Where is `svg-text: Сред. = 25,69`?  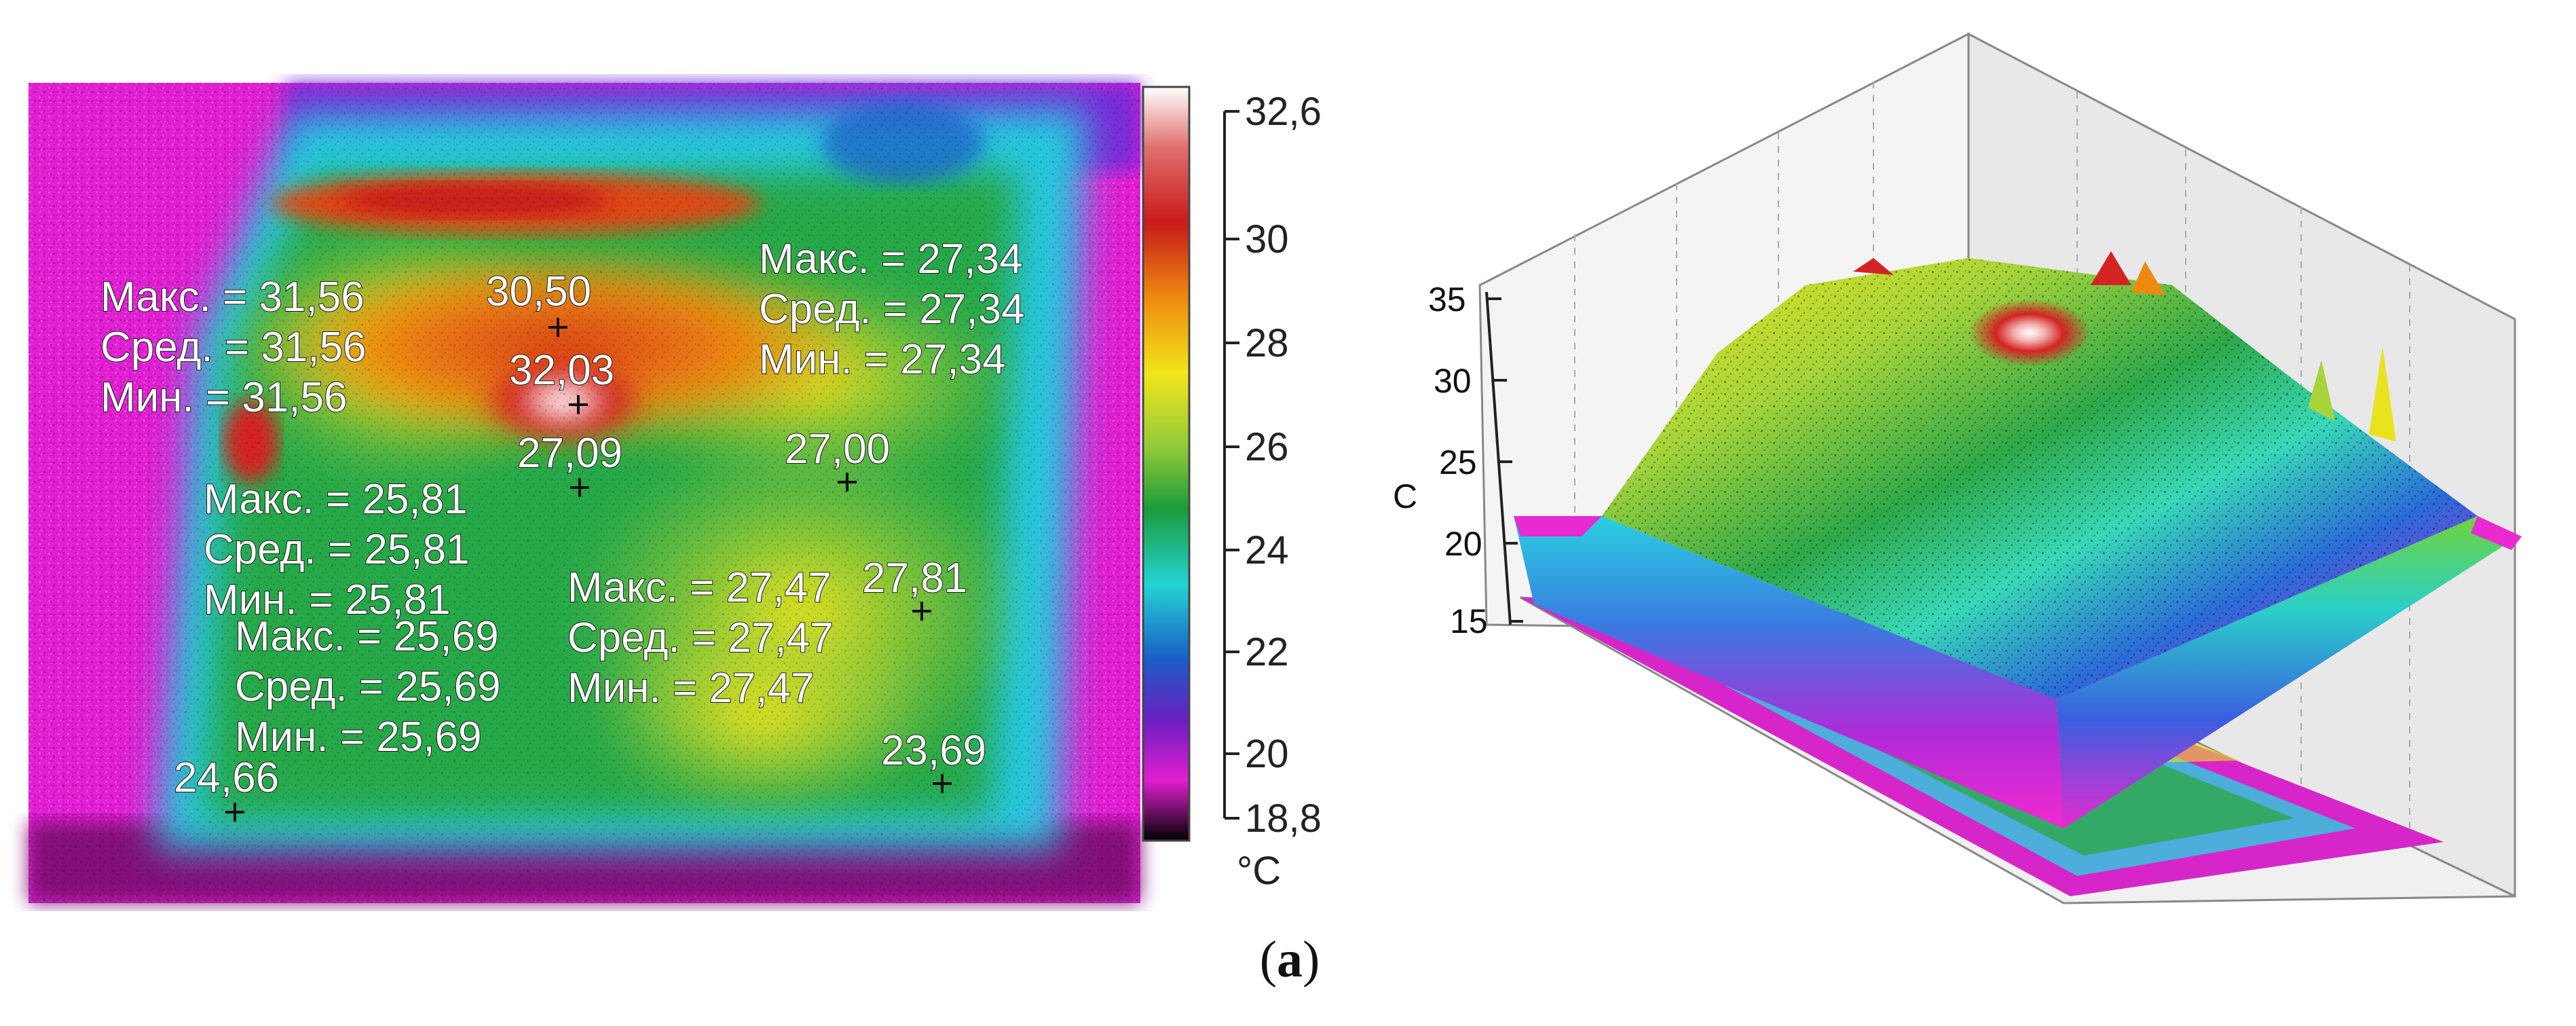 svg-text: Сред. = 25,69 is located at coordinates (368, 686).